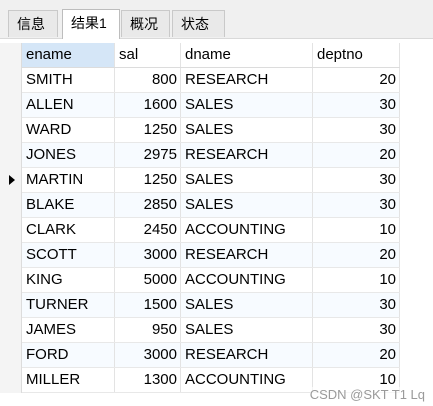 The width and height of the screenshot is (433, 406). What do you see at coordinates (356, 55) in the screenshot?
I see `column-header-deptno: deptno` at bounding box center [356, 55].